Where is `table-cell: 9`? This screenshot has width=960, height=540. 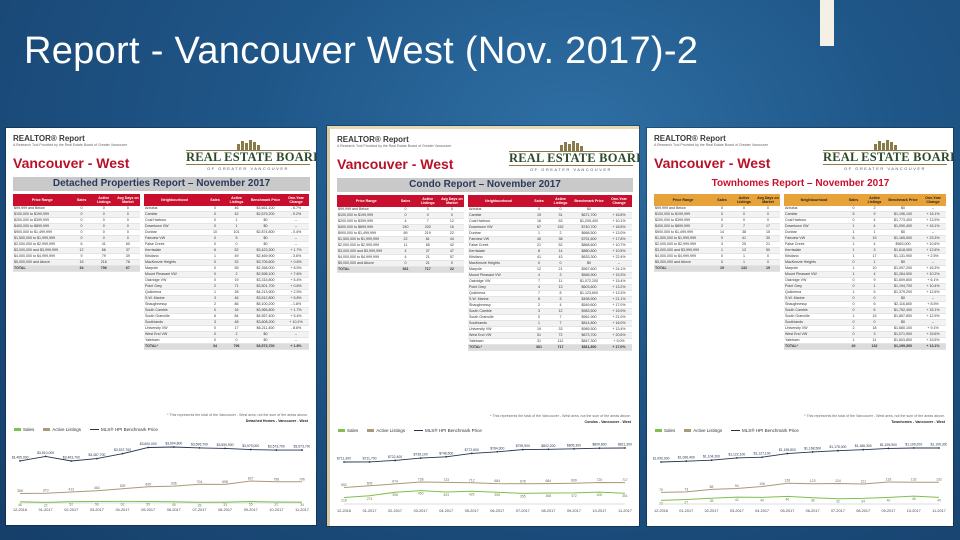 table-cell: 9 is located at coordinates (874, 214).